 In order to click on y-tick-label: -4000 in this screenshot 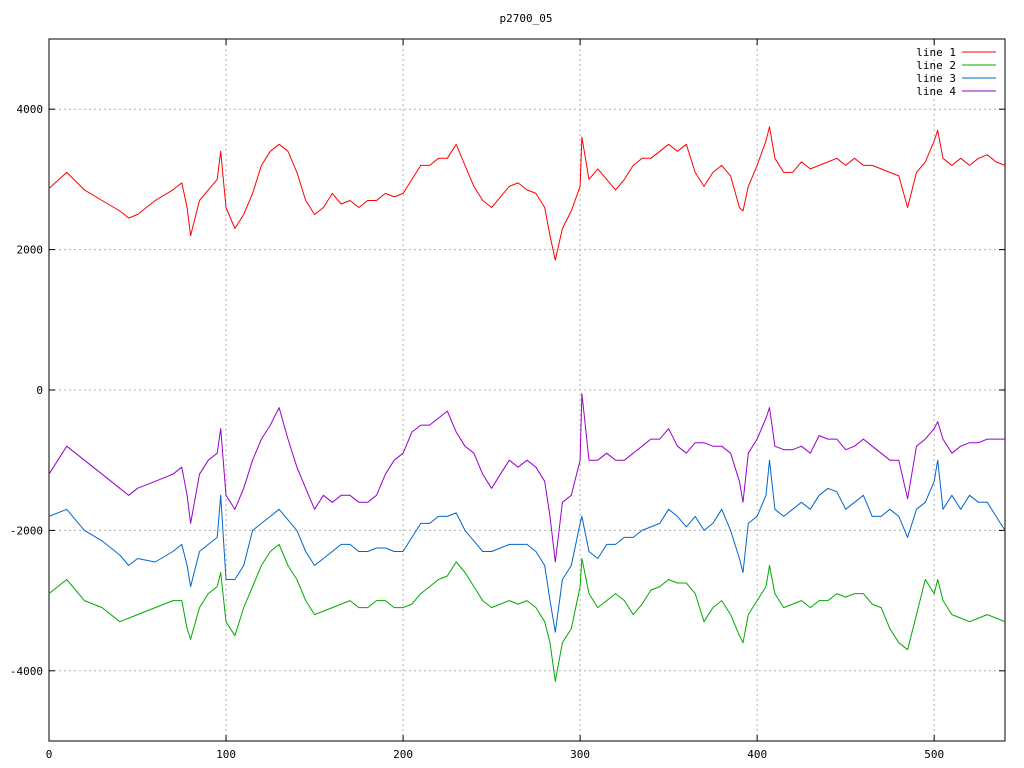, I will do `click(26, 671)`.